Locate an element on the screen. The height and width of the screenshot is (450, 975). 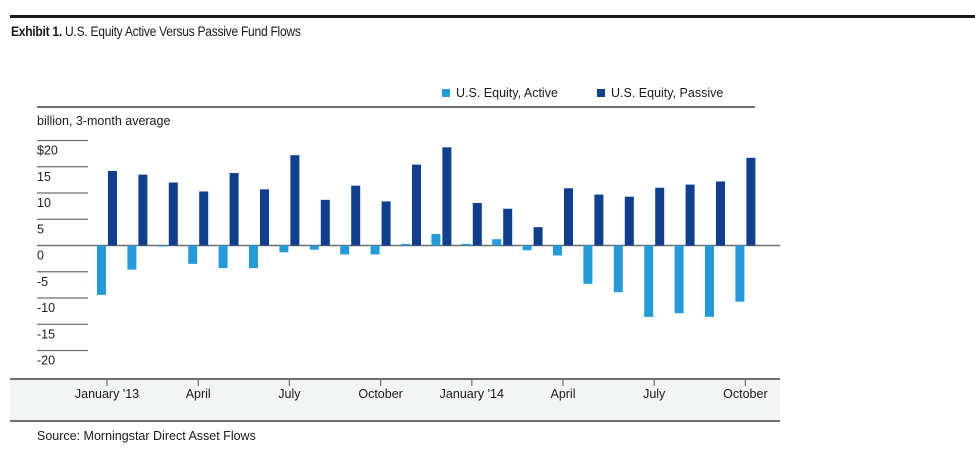
x-tick-label: January '14 is located at coordinates (472, 394).